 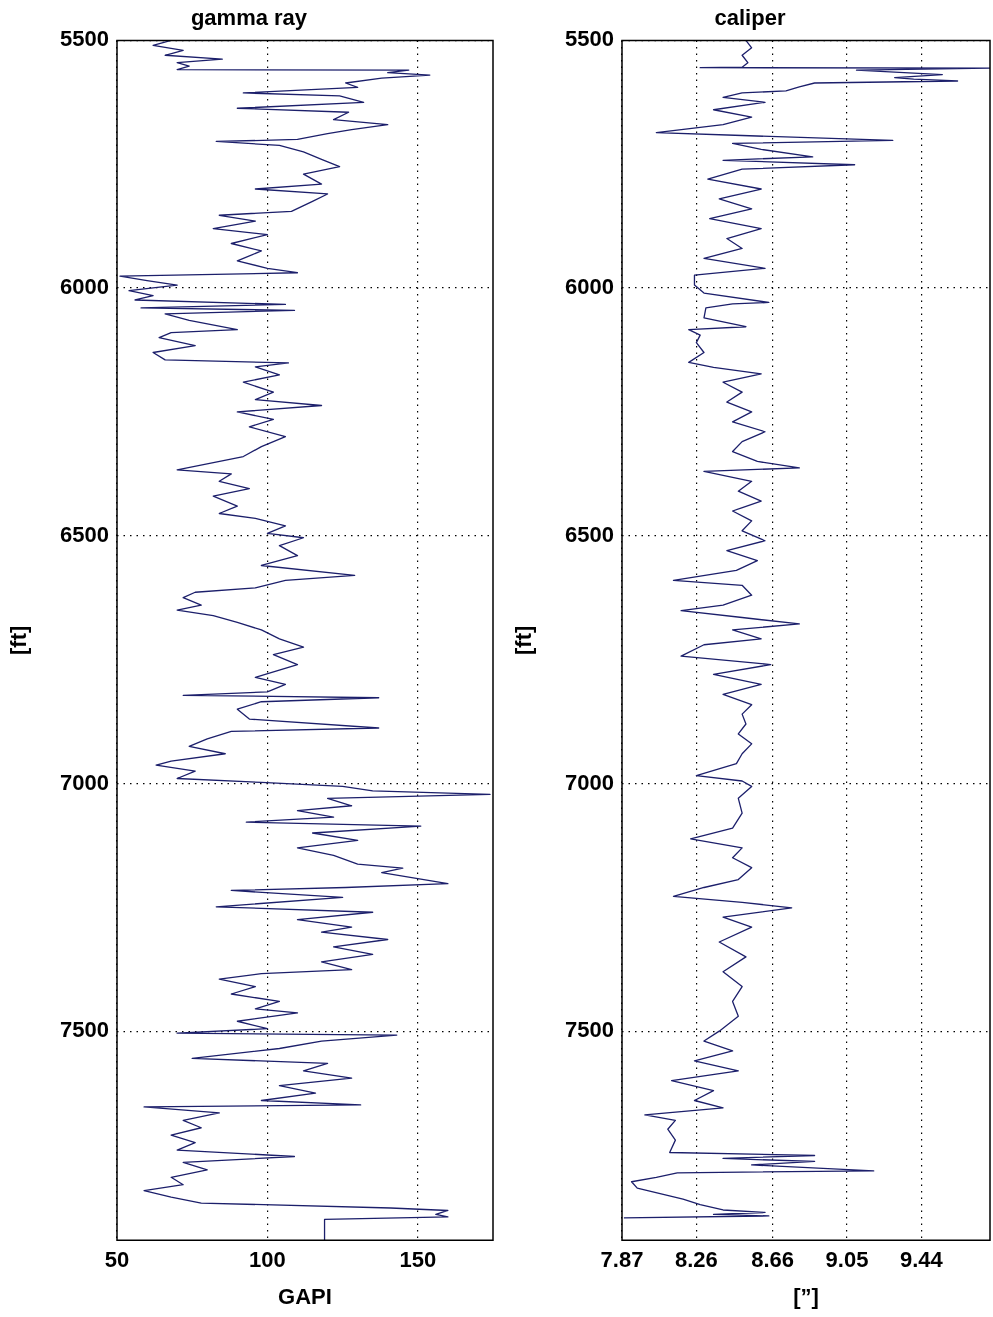 What do you see at coordinates (847, 1260) in the screenshot?
I see `x-tick-label: 9.05` at bounding box center [847, 1260].